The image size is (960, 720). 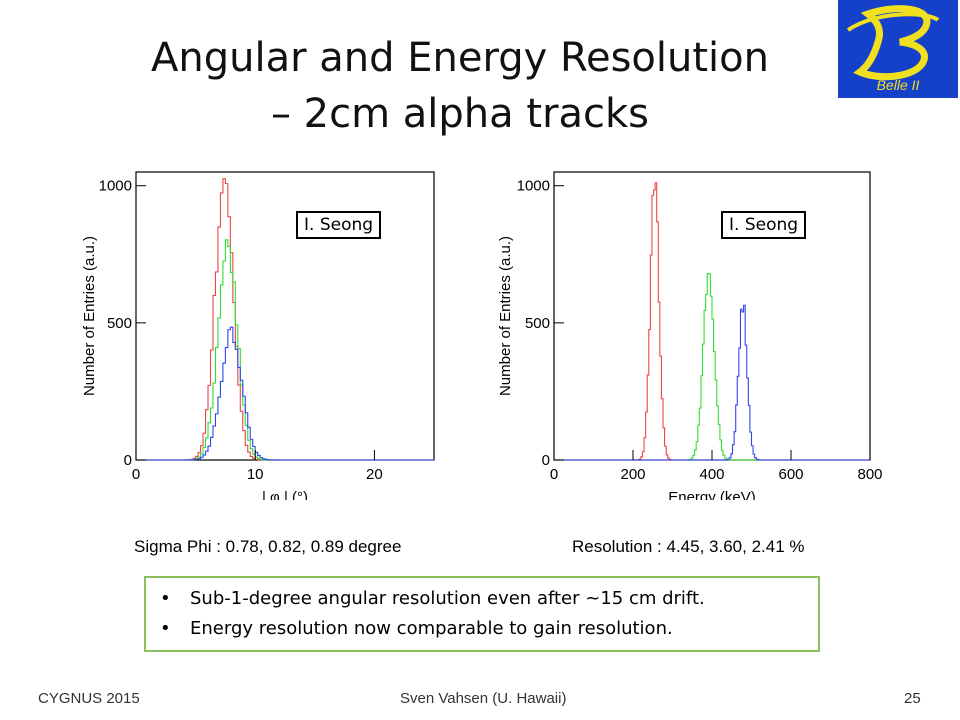 What do you see at coordinates (892, 43) in the screenshot?
I see `logo-b-shape` at bounding box center [892, 43].